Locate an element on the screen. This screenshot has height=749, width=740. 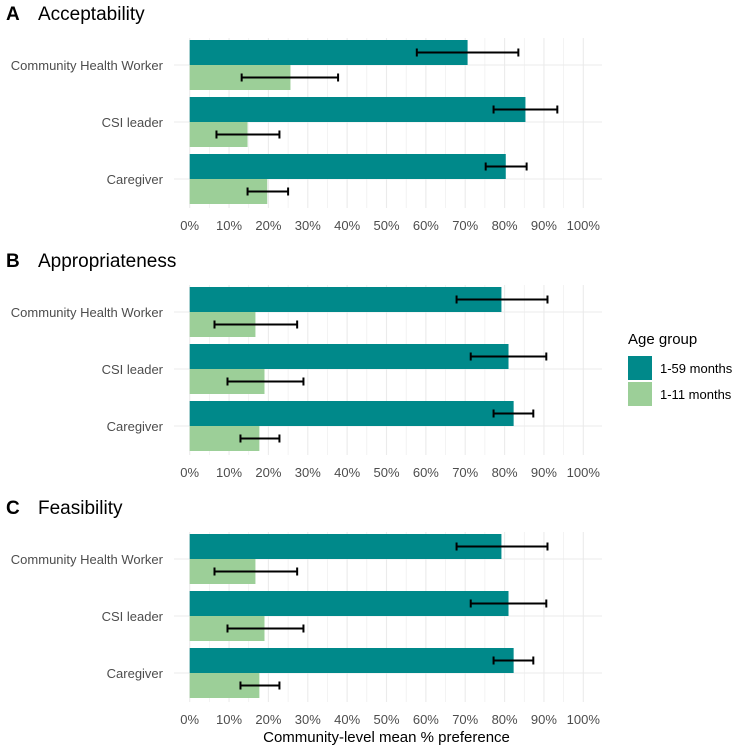
panel-title: Appropriateness is located at coordinates (107, 261).